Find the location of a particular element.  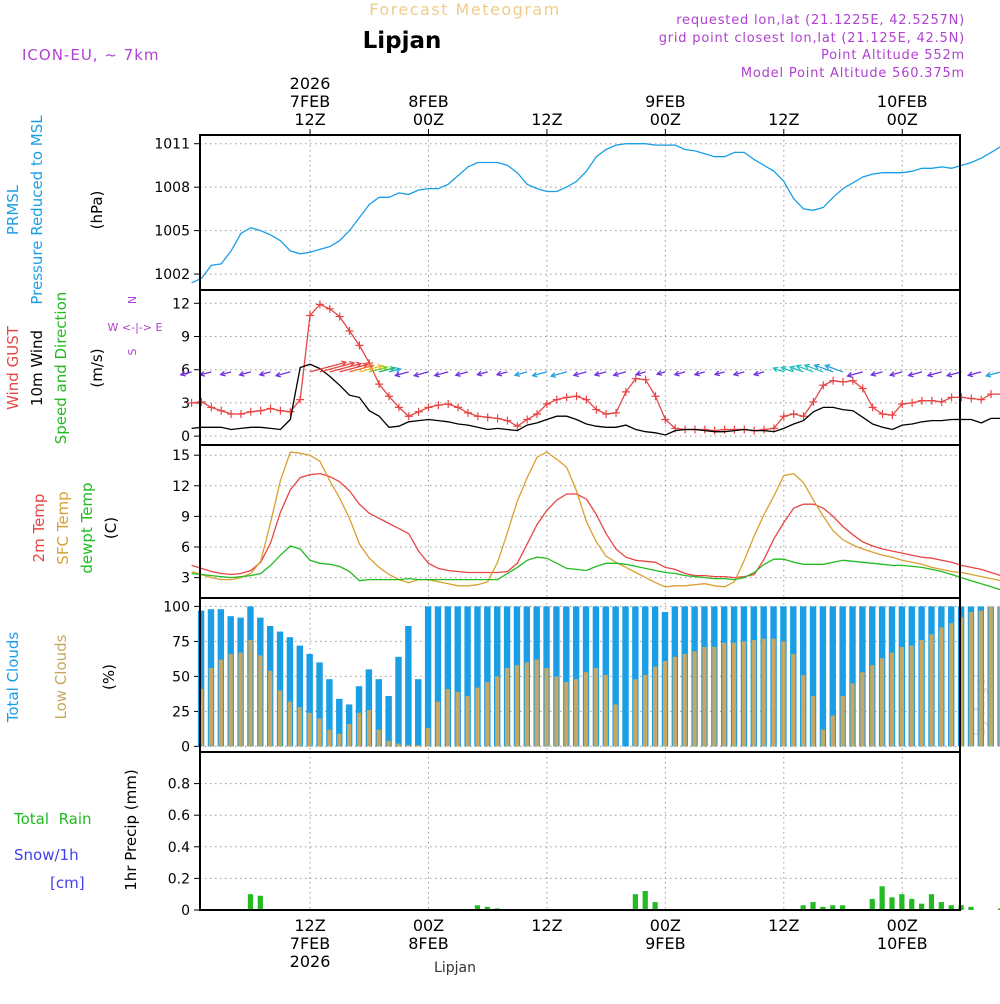

bottom-time-label: 7FEB is located at coordinates (310, 943).